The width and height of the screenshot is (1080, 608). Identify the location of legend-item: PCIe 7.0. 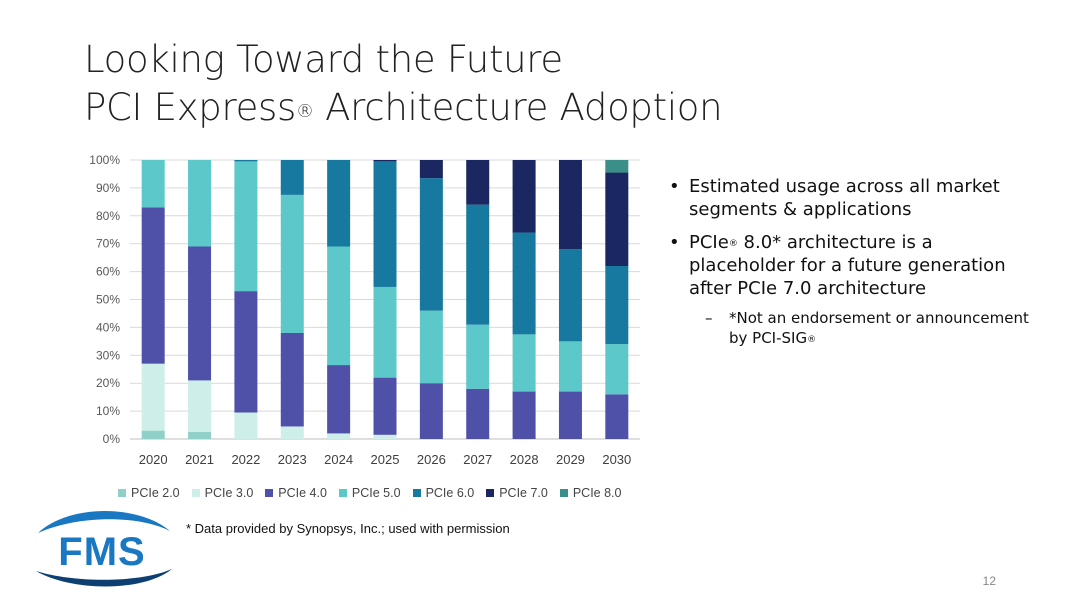
(517, 493).